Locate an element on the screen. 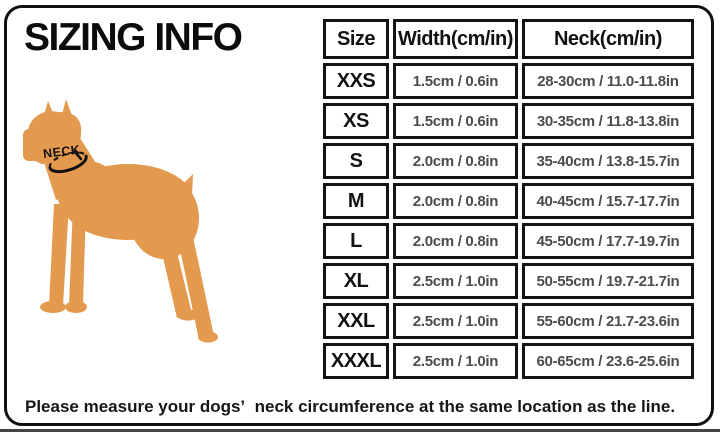  table-row-l: L 2.0cm / 0.8in 45-50cm / 17.7-19.7in is located at coordinates (508, 241).